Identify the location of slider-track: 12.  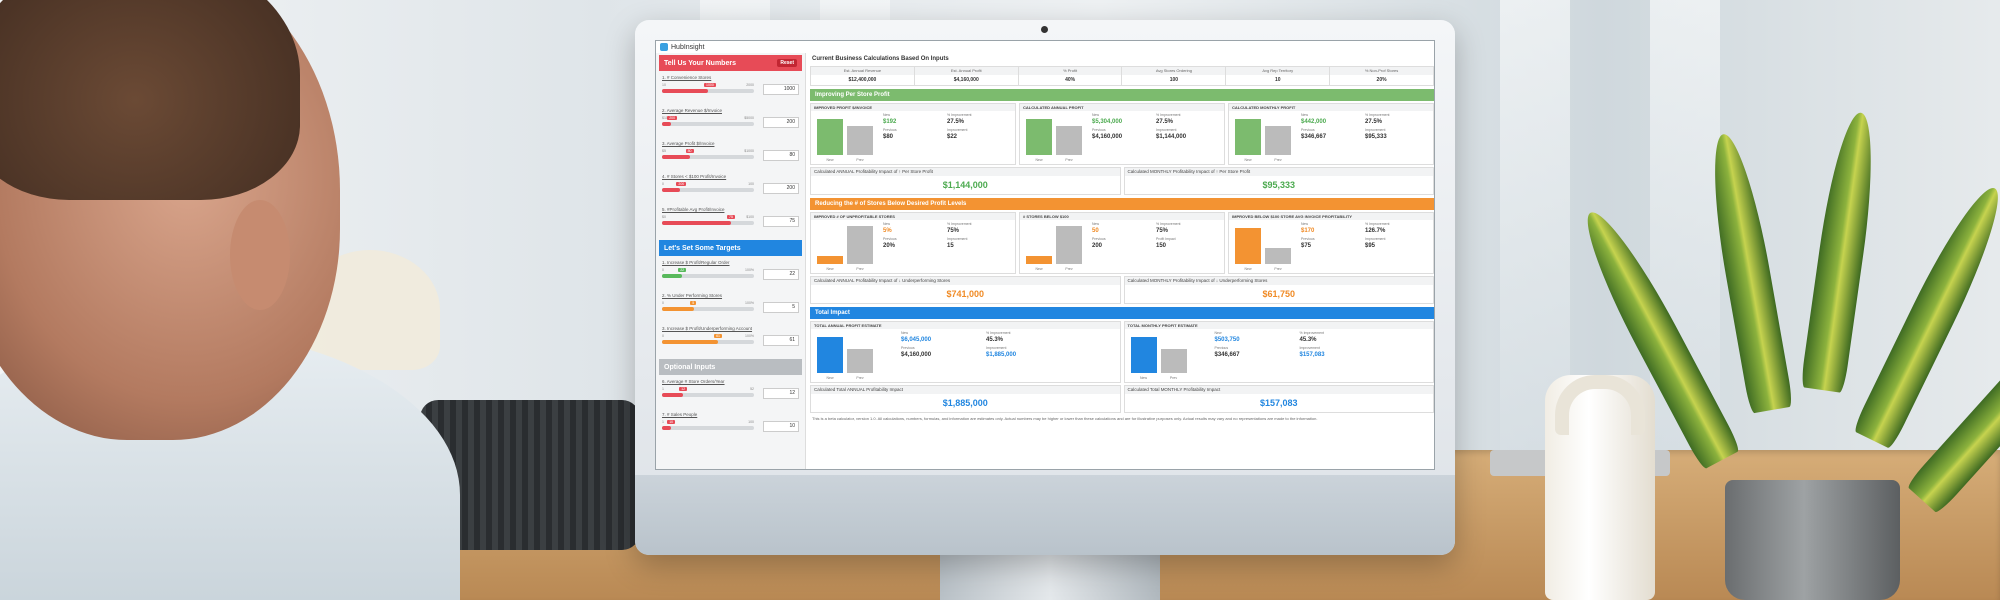
(708, 392).